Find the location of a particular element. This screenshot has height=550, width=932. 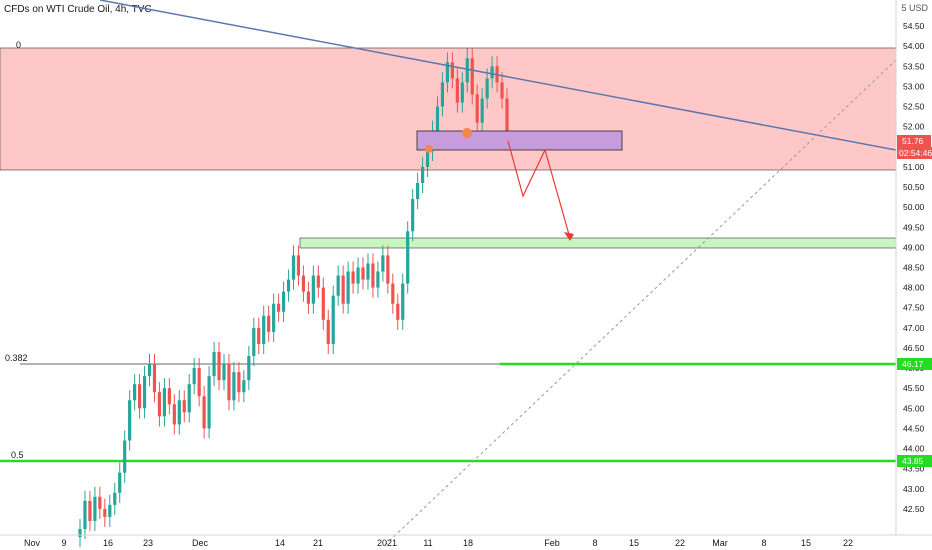

price-tick: 43.50 is located at coordinates (914, 469).